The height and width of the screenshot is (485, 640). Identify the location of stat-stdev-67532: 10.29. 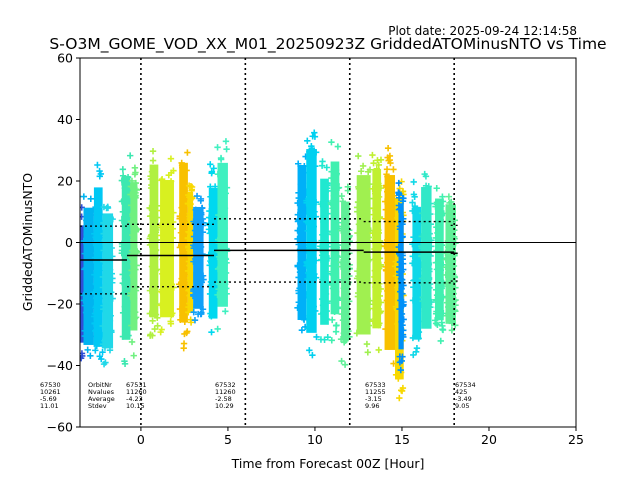
(224, 406).